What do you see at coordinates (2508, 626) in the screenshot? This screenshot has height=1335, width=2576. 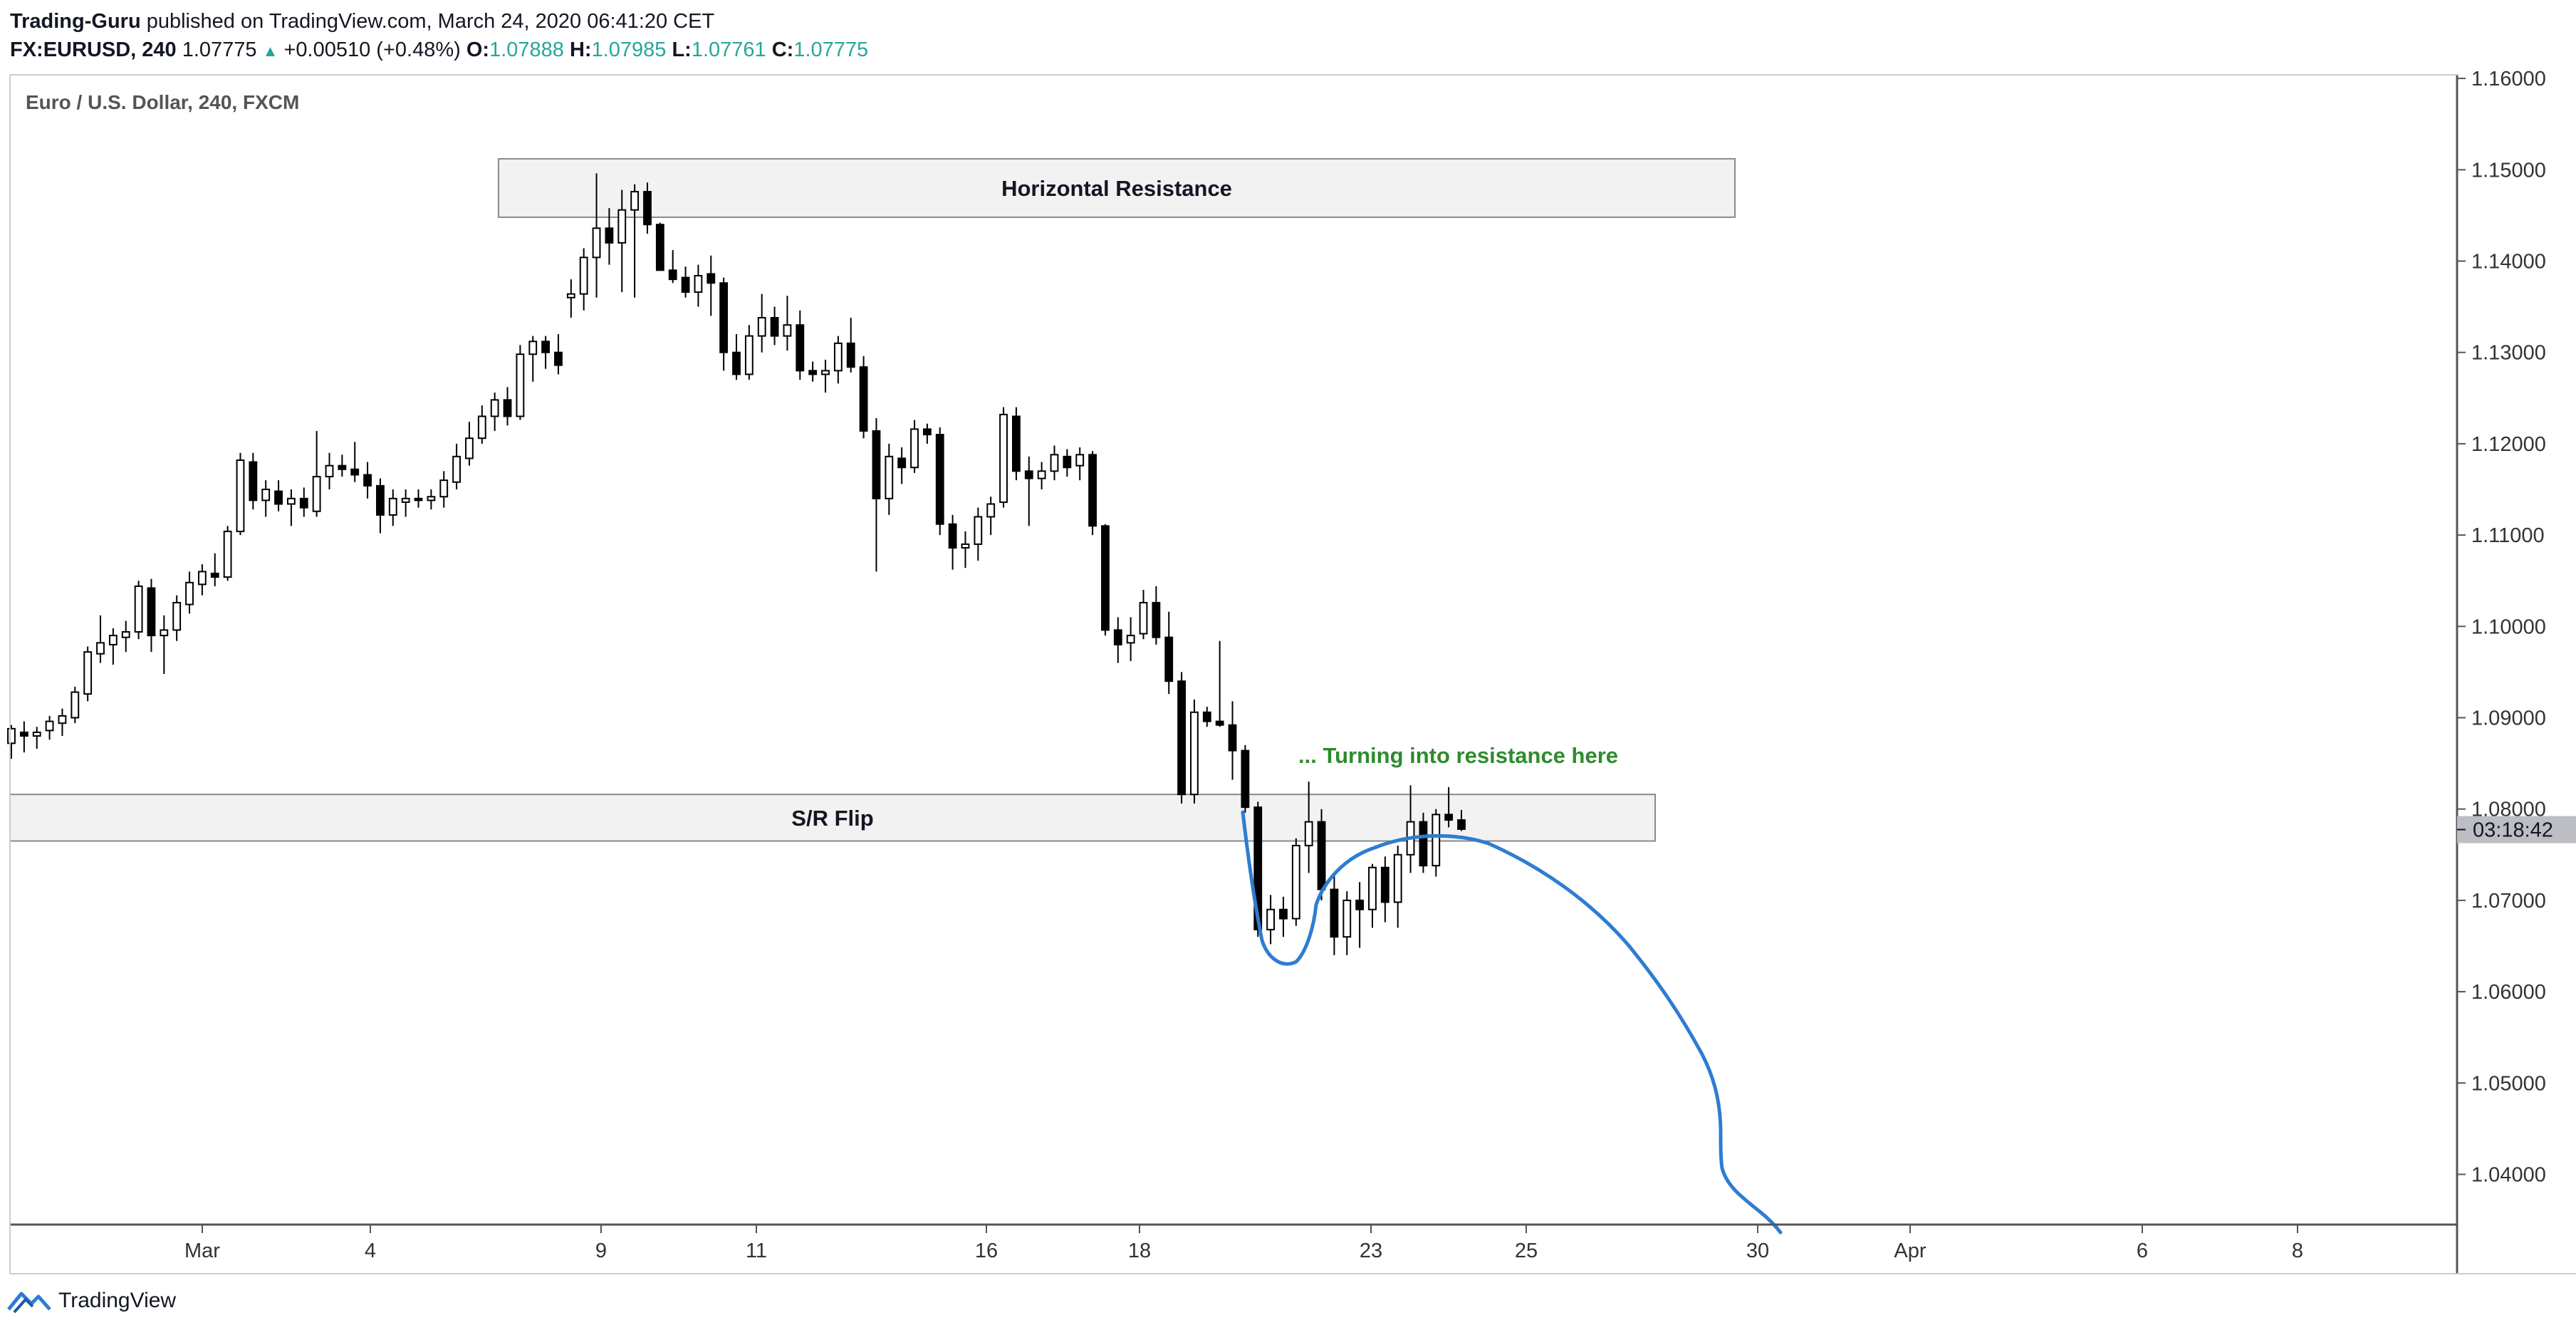 I see `price-tick-label: 1.10000` at bounding box center [2508, 626].